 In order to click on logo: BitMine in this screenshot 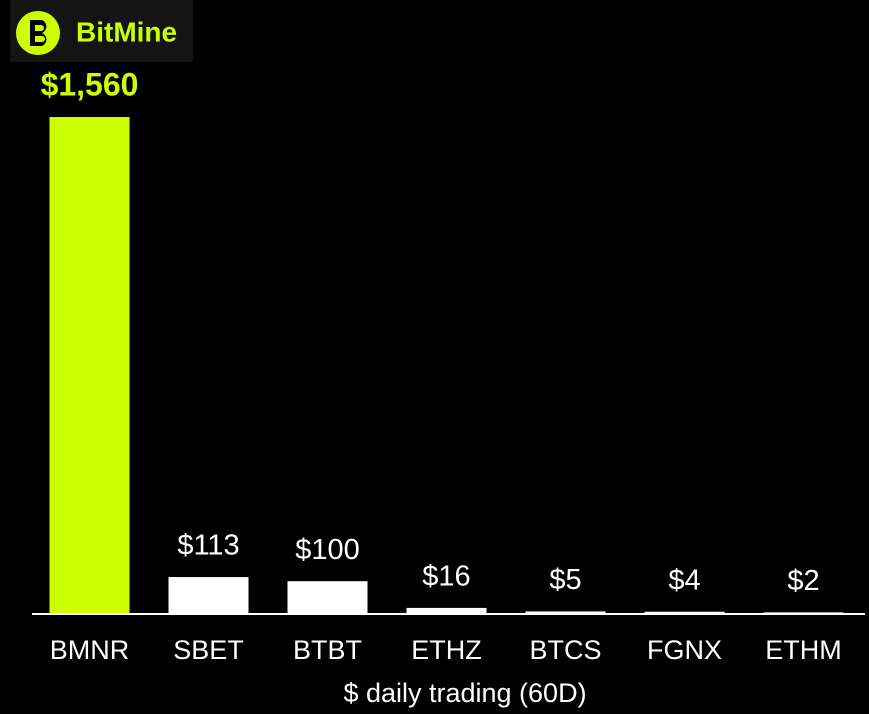, I will do `click(101, 31)`.